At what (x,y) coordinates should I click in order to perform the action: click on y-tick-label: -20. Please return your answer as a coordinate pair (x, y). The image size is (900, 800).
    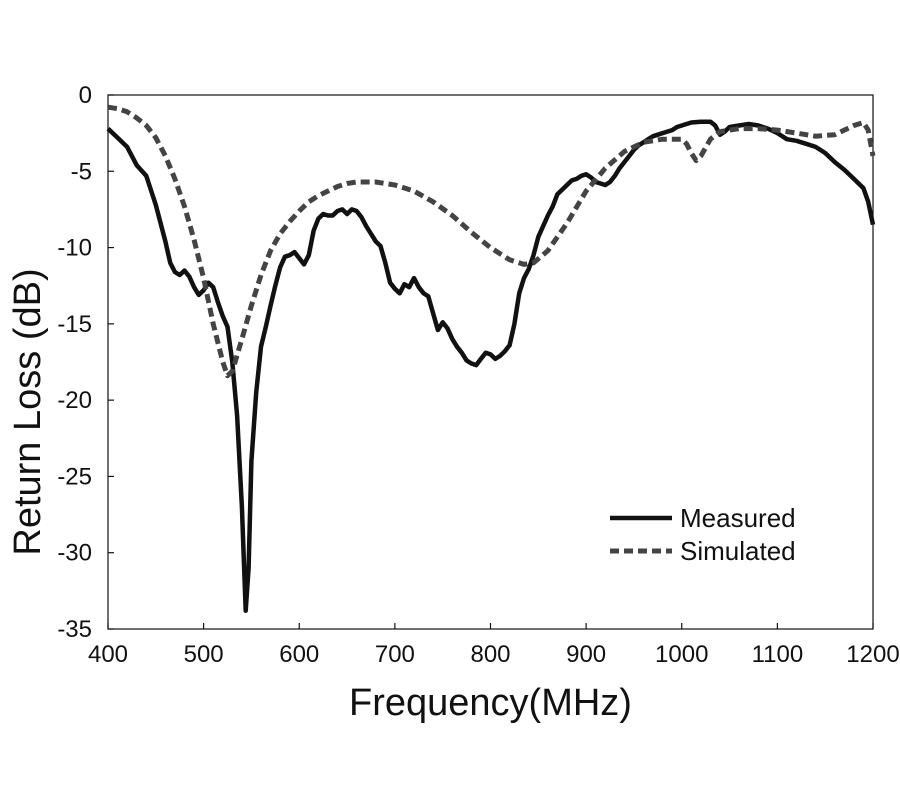
    Looking at the image, I should click on (74, 400).